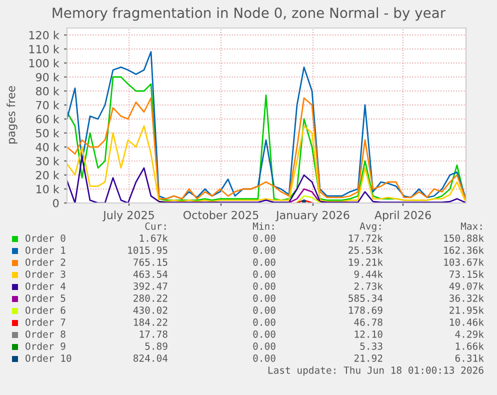  I want to click on text: 1.67k, so click(154, 238).